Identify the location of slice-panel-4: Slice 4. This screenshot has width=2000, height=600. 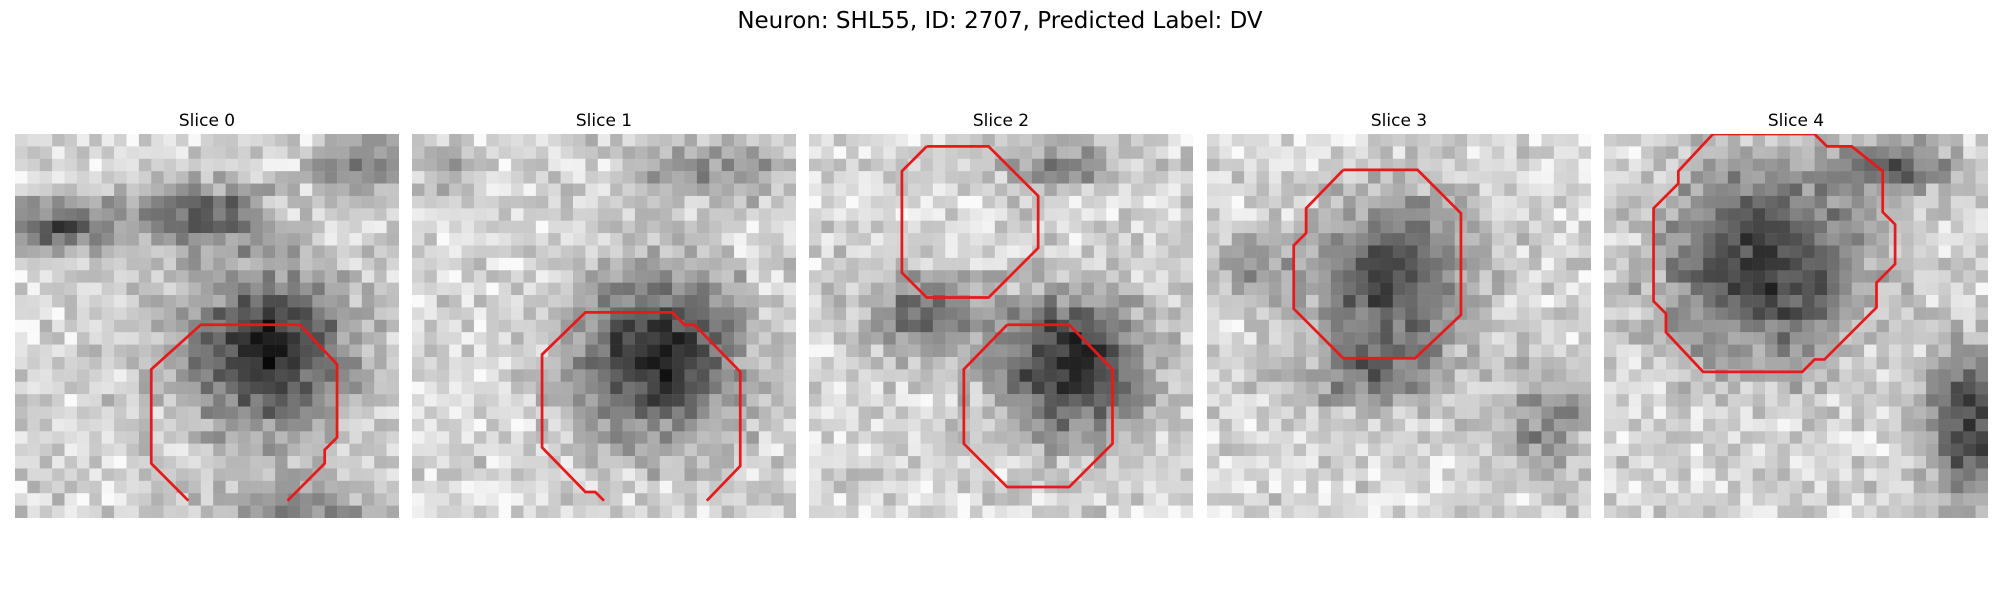
(1796, 313).